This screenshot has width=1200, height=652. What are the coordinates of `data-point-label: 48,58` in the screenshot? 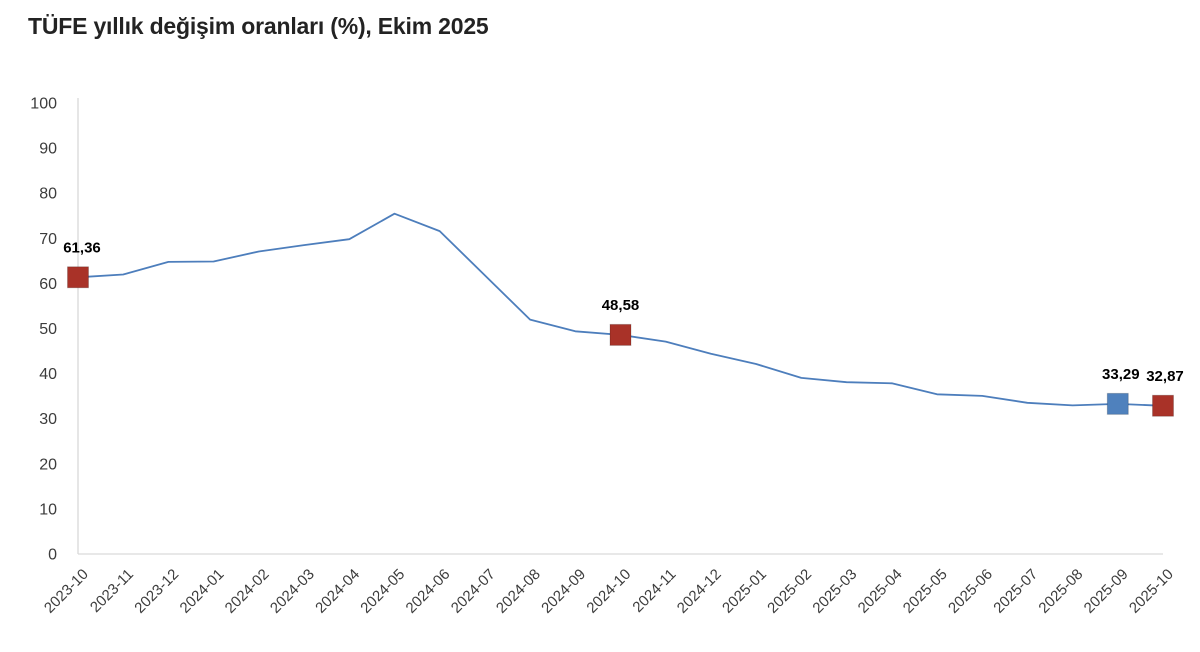 It's located at (621, 305).